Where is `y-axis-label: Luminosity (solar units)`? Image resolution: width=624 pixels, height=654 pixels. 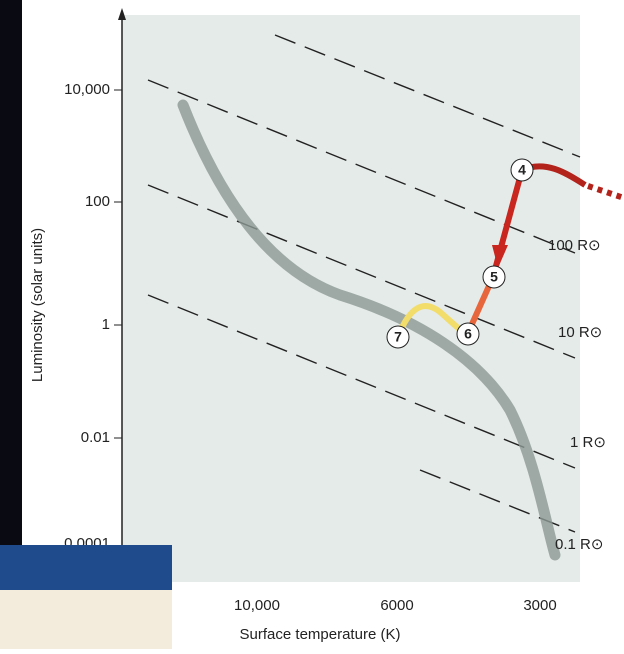 y-axis-label: Luminosity (solar units) is located at coordinates (37, 305).